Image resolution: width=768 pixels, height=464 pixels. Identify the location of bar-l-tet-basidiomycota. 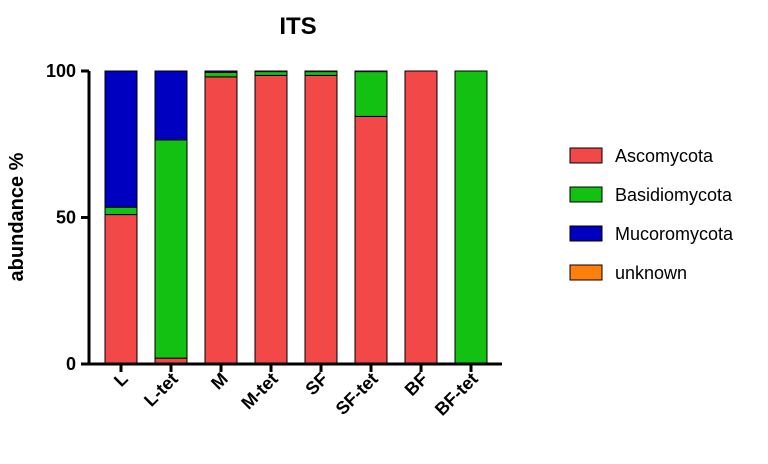
(171, 249).